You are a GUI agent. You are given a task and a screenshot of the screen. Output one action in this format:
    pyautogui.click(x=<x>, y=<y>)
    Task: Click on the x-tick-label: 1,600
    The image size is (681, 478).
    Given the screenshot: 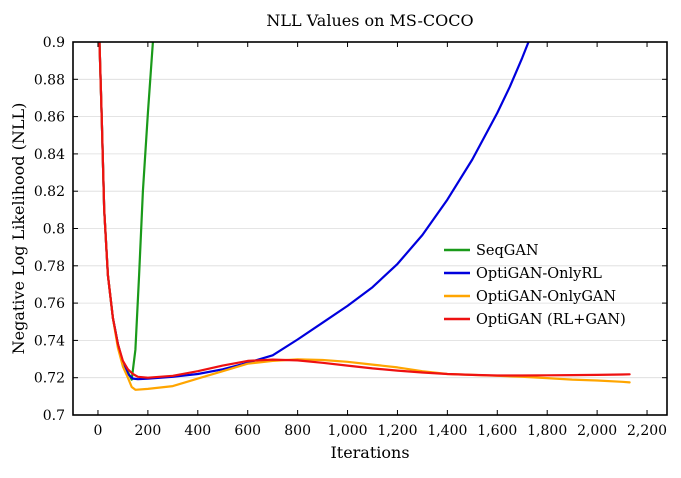 What is the action you would take?
    pyautogui.click(x=497, y=431)
    